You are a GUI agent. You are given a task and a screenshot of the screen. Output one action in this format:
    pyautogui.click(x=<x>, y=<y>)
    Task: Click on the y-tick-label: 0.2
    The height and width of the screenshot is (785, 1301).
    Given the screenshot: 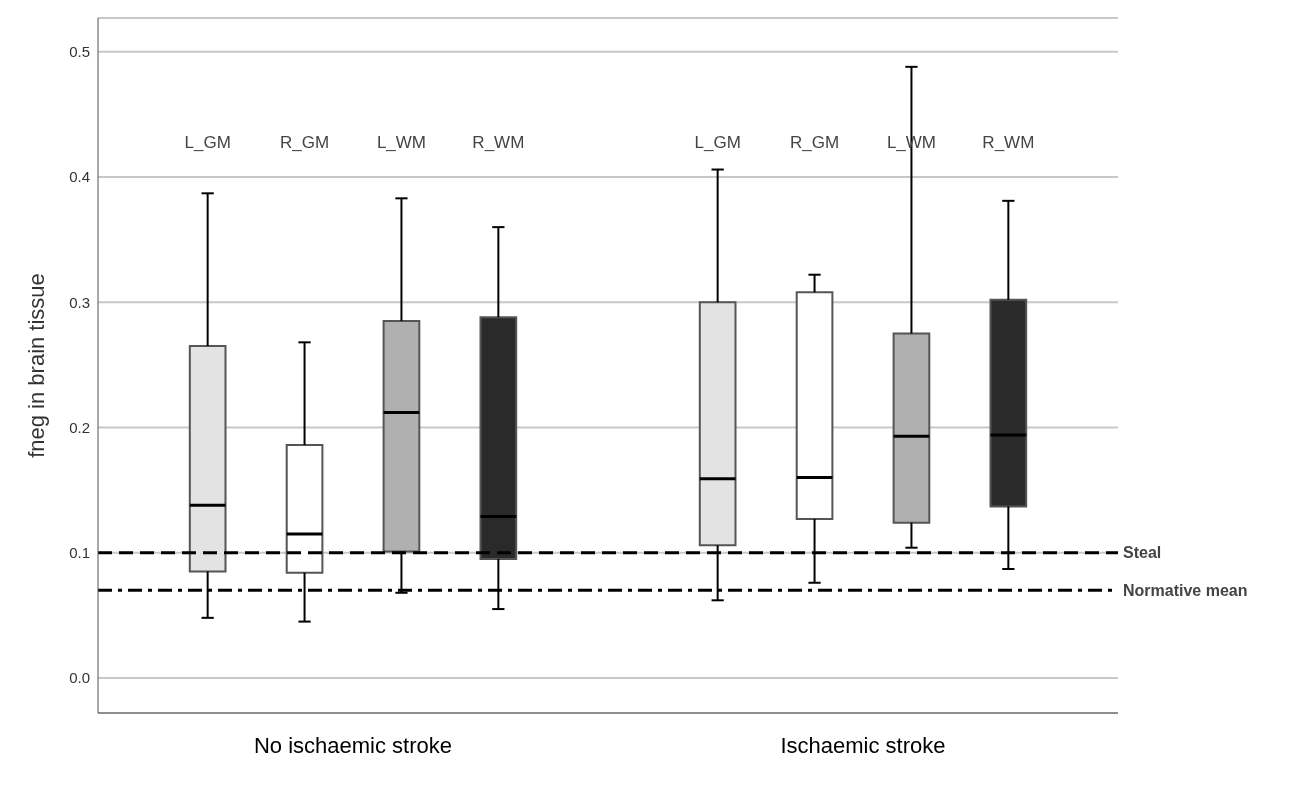 What is the action you would take?
    pyautogui.click(x=79, y=427)
    